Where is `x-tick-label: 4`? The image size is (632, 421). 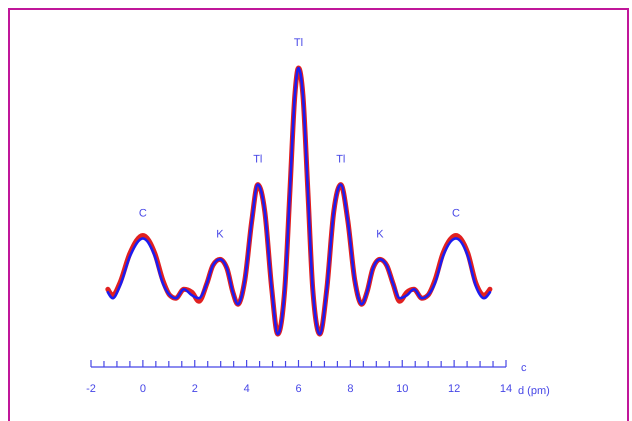 x-tick-label: 4 is located at coordinates (247, 388).